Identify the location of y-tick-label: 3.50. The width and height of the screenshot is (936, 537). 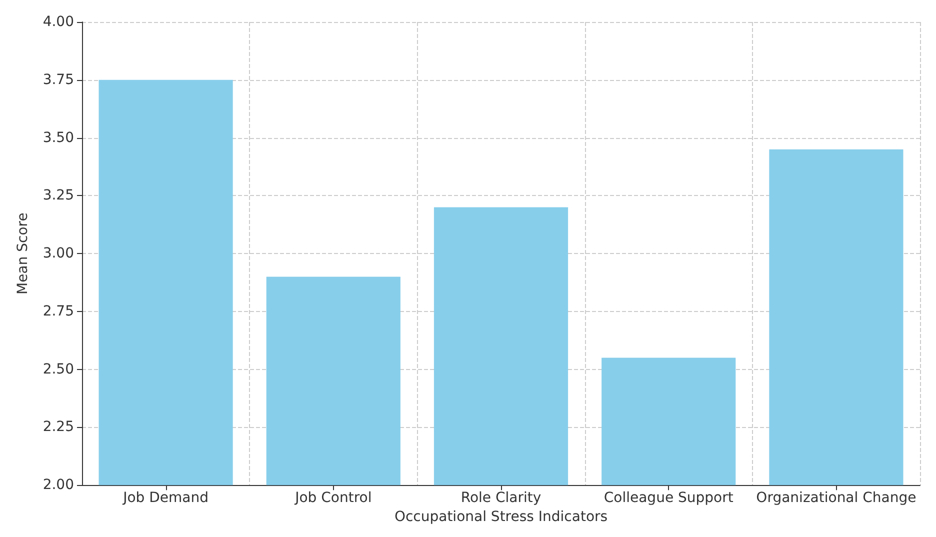
(58, 138).